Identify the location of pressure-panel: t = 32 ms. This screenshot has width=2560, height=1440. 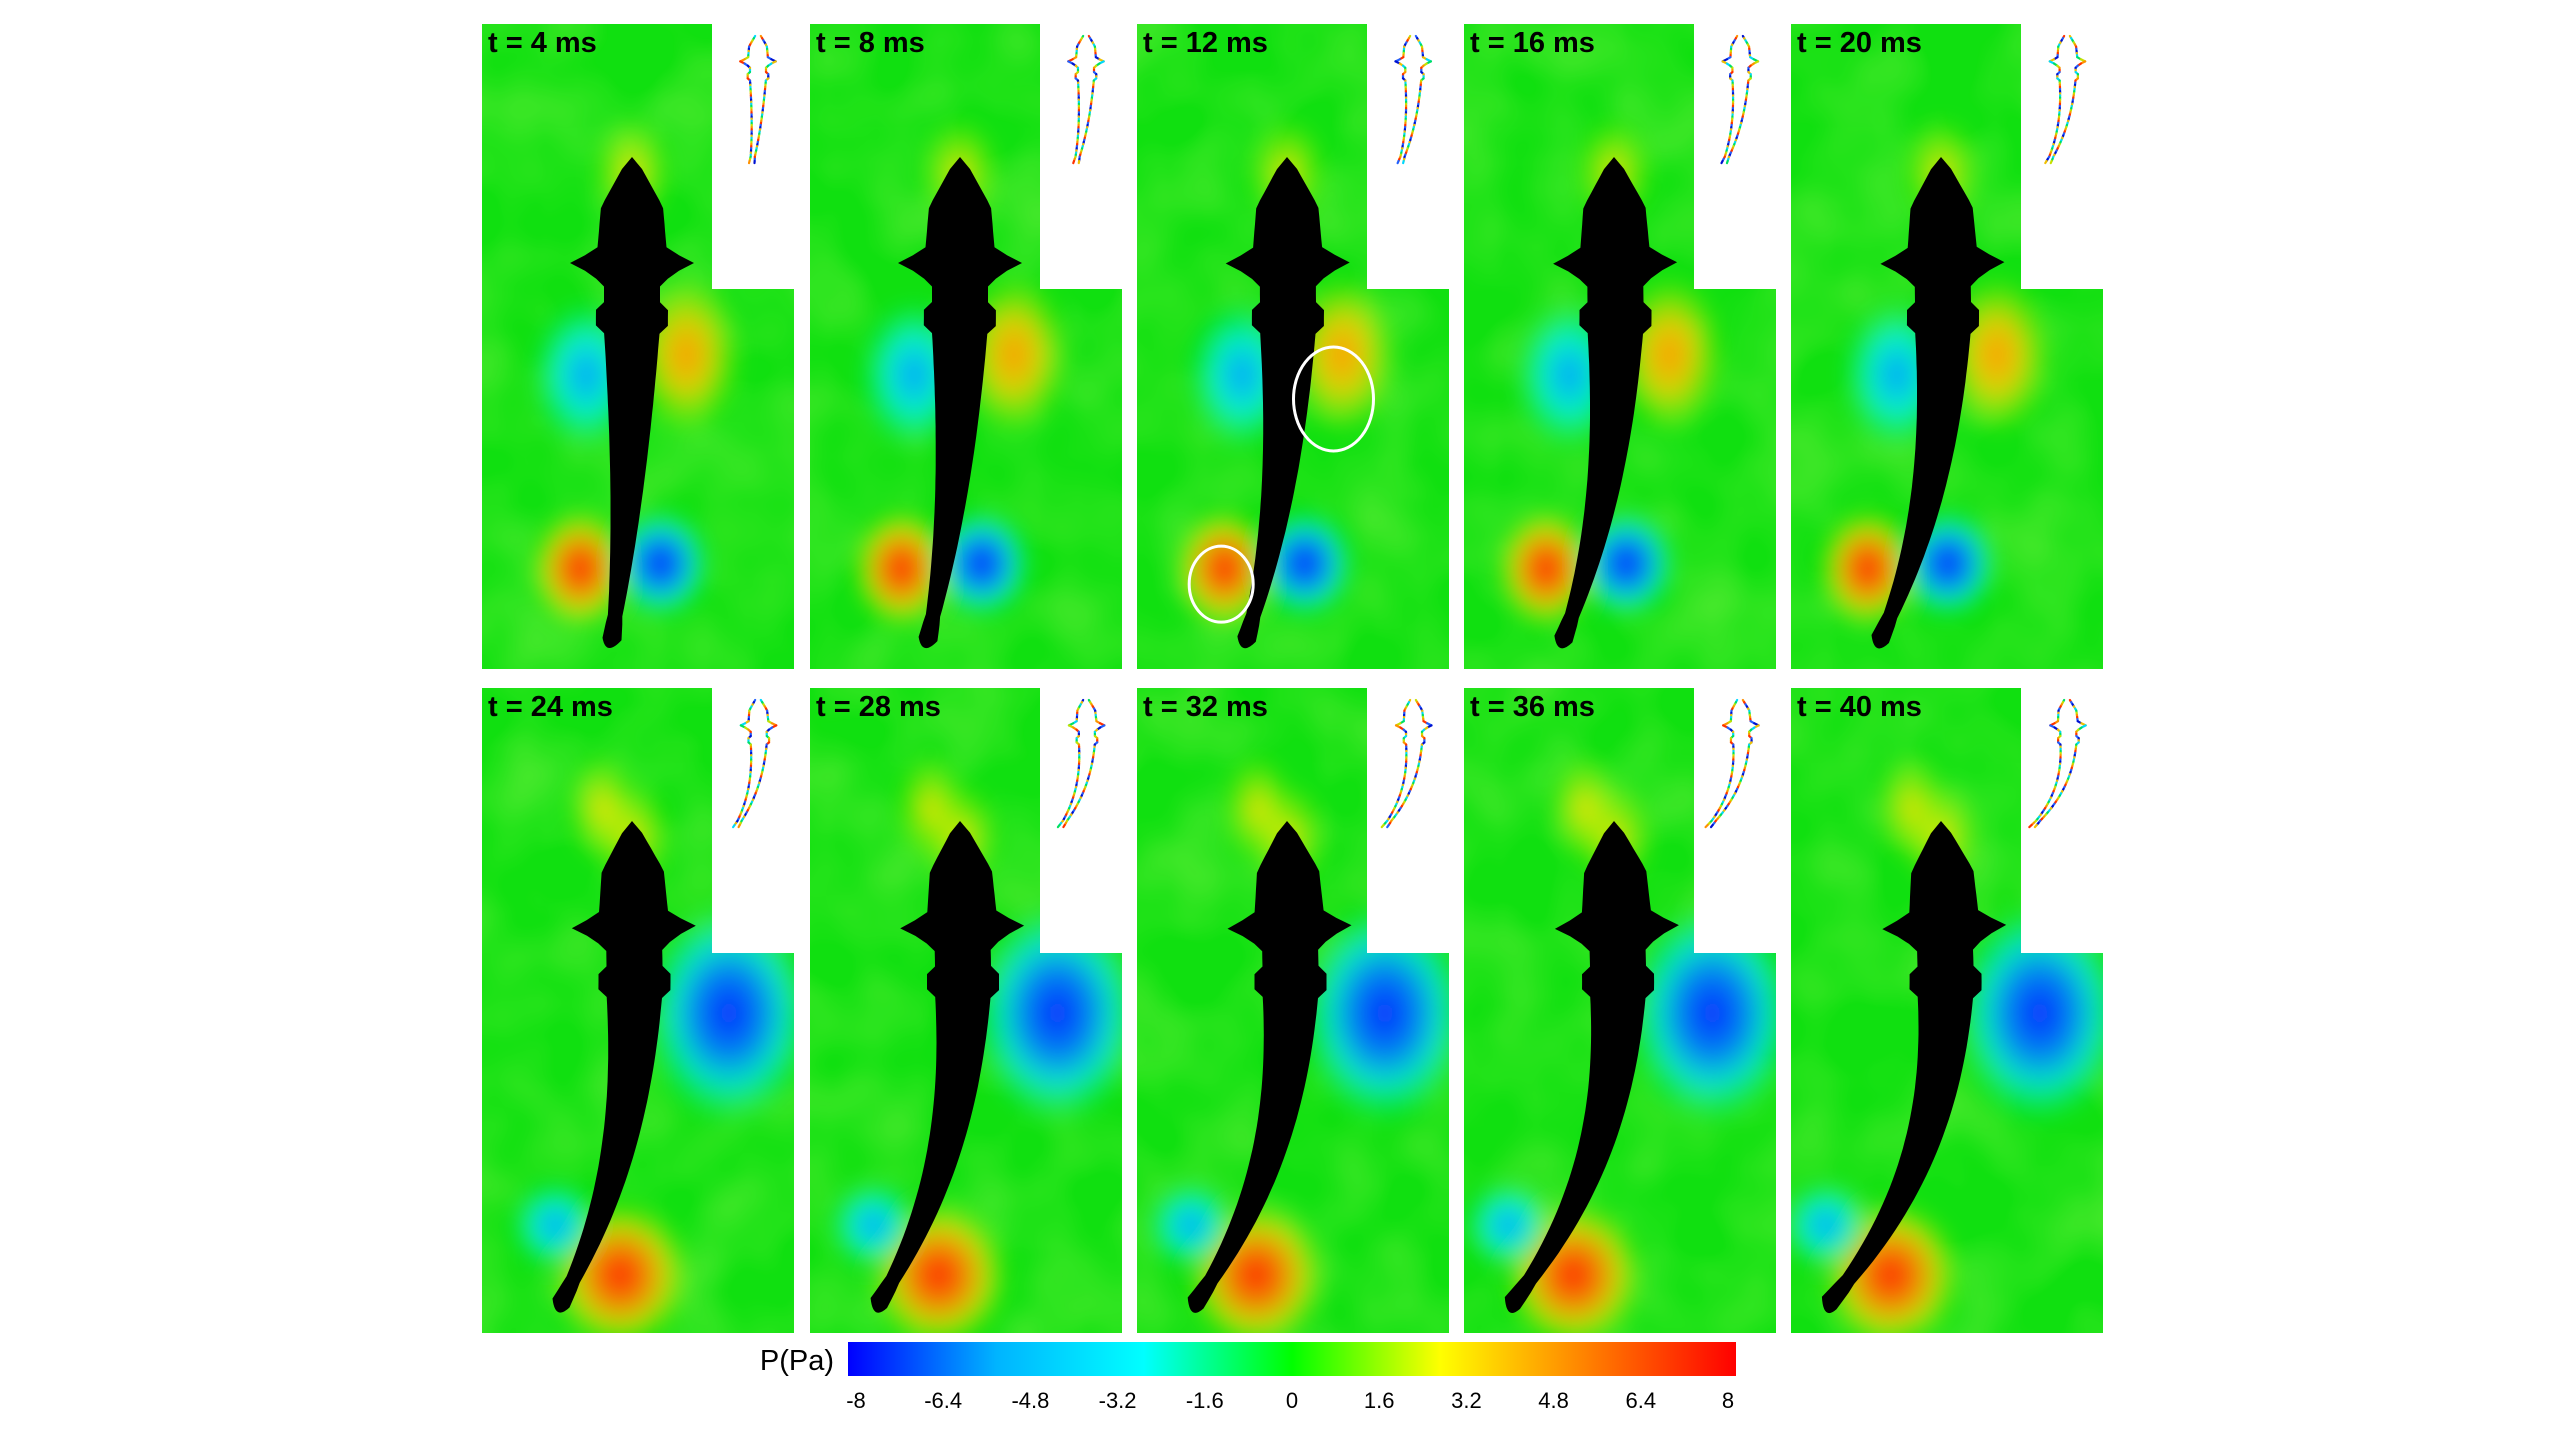
(1293, 1010).